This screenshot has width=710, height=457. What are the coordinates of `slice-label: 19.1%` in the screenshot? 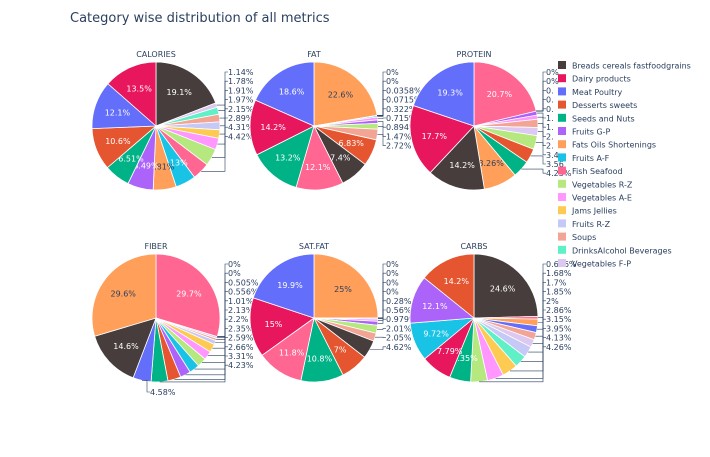 It's located at (179, 92).